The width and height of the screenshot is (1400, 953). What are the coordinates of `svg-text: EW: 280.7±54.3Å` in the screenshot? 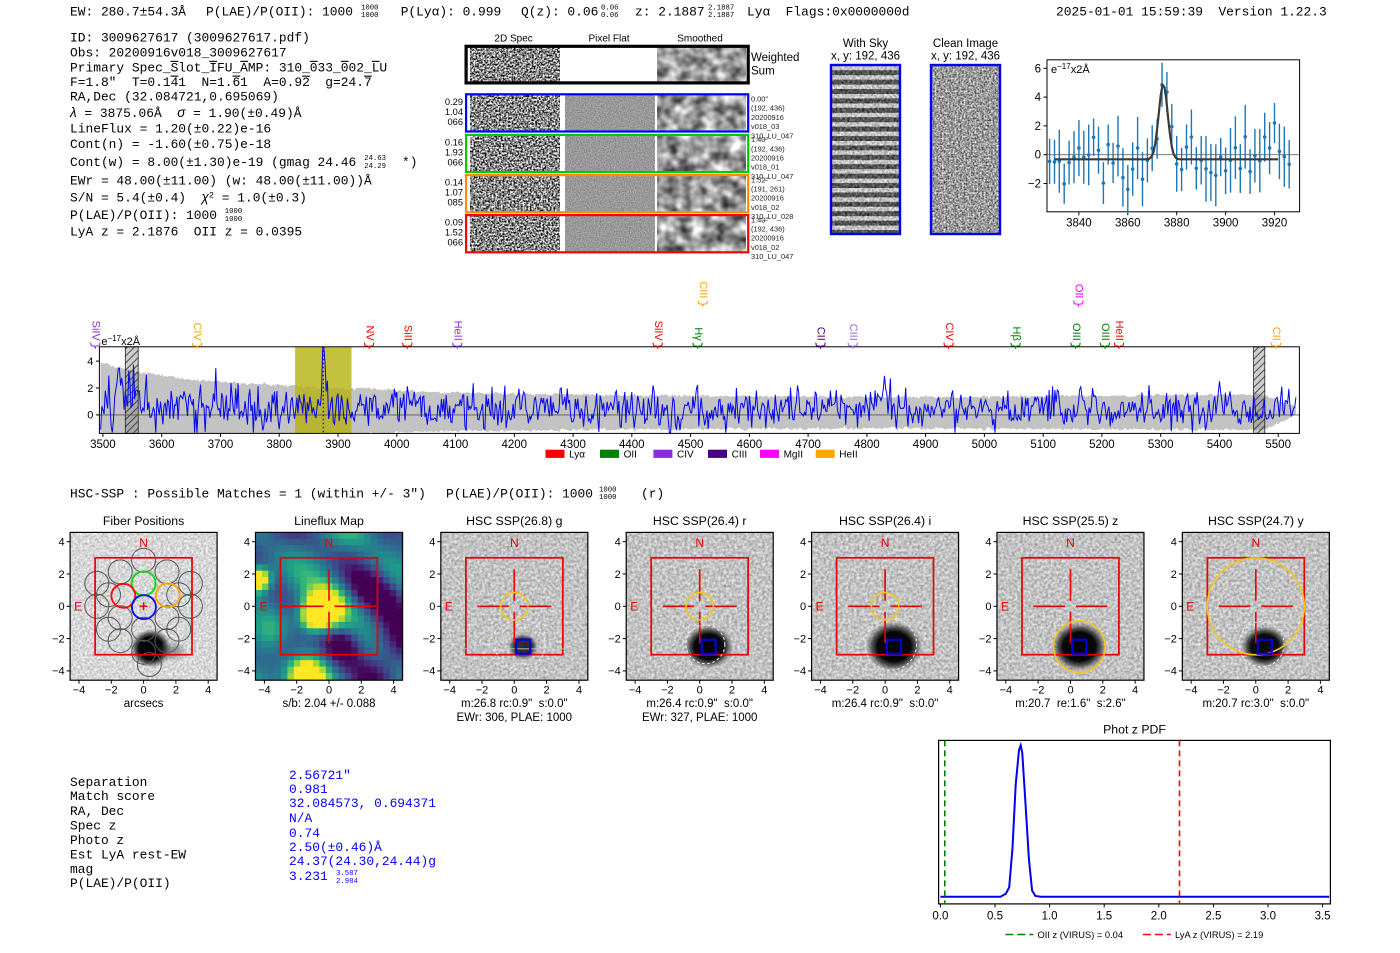 It's located at (128, 12).